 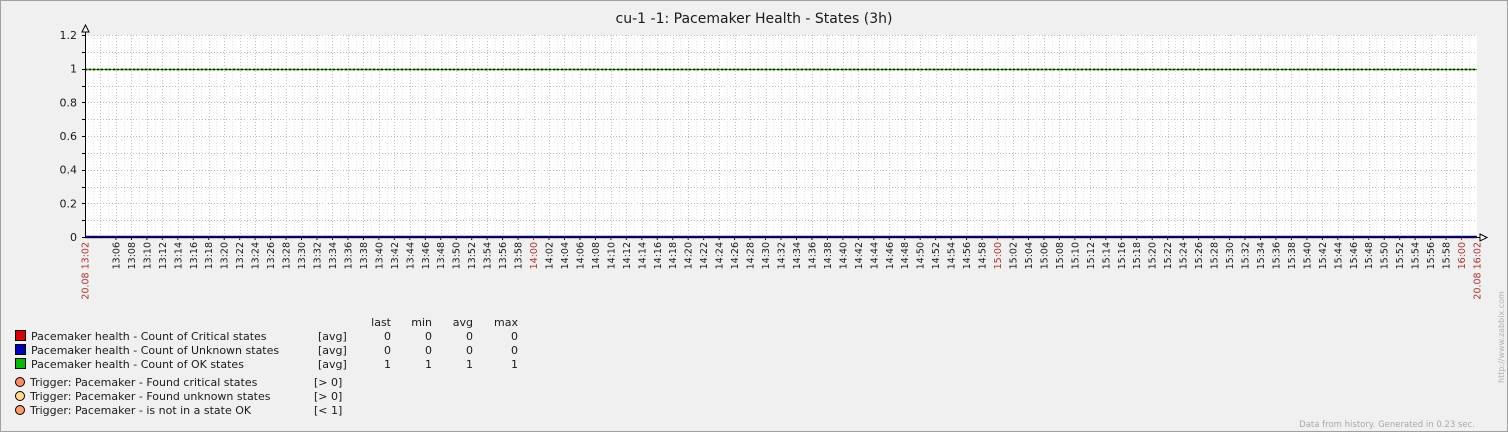 What do you see at coordinates (673, 255) in the screenshot?
I see `x-tick-label: 14:18` at bounding box center [673, 255].